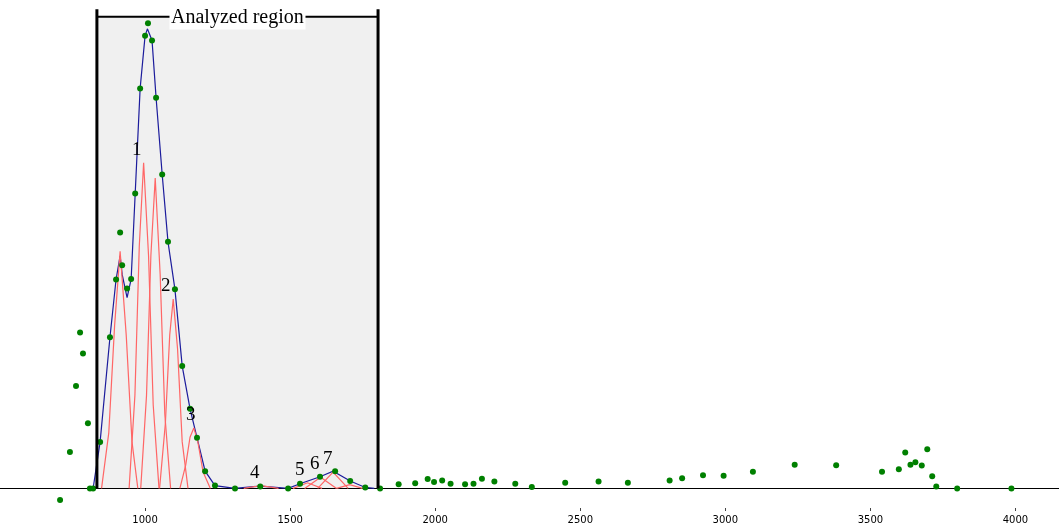 The height and width of the screenshot is (525, 1059). Describe the element at coordinates (328, 457) in the screenshot. I see `annotation: 7` at that location.